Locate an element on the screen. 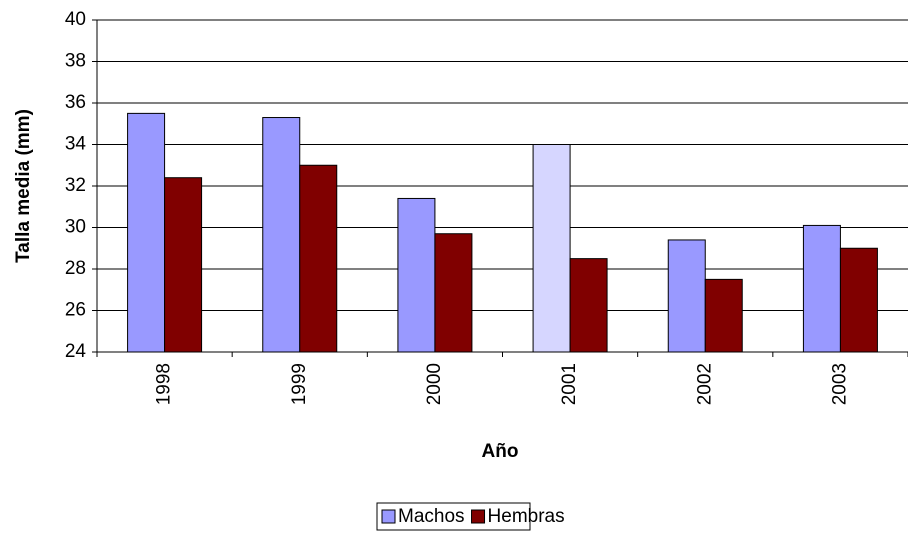 This screenshot has height=536, width=908. x-tick-label: 2003 is located at coordinates (839, 384).